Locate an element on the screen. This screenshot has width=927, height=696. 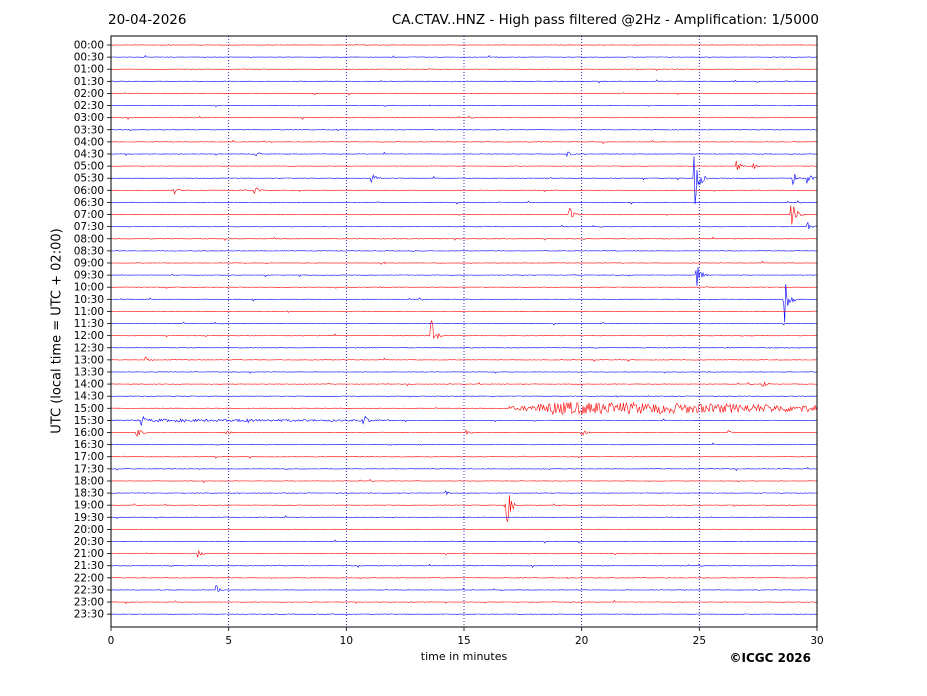
trace-1930 is located at coordinates (464, 517).